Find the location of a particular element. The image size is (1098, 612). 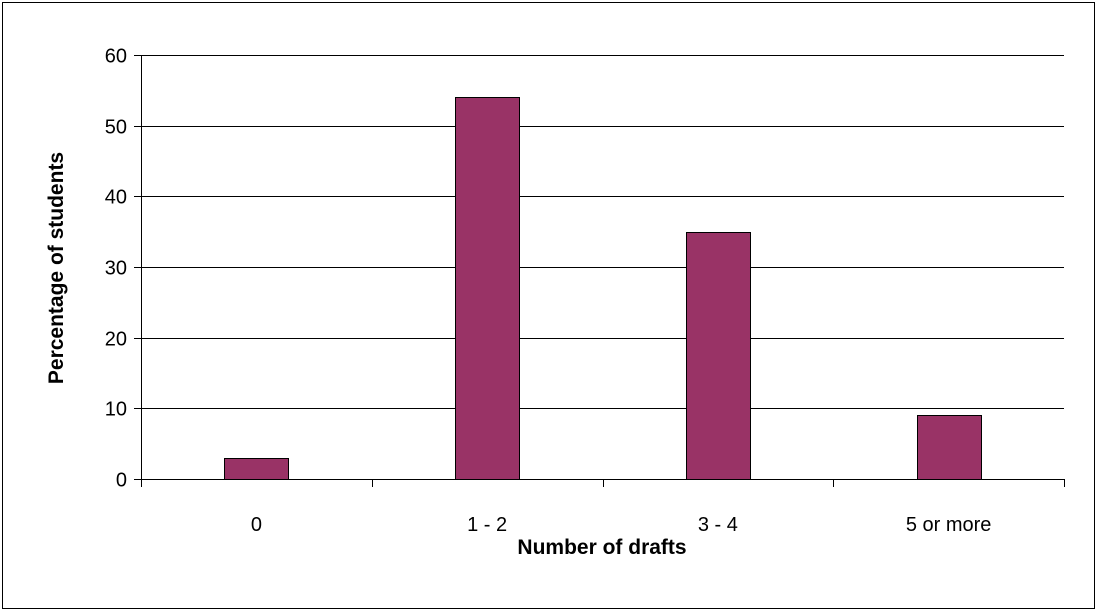

y-axis-title: Percentage of students is located at coordinates (56, 268).